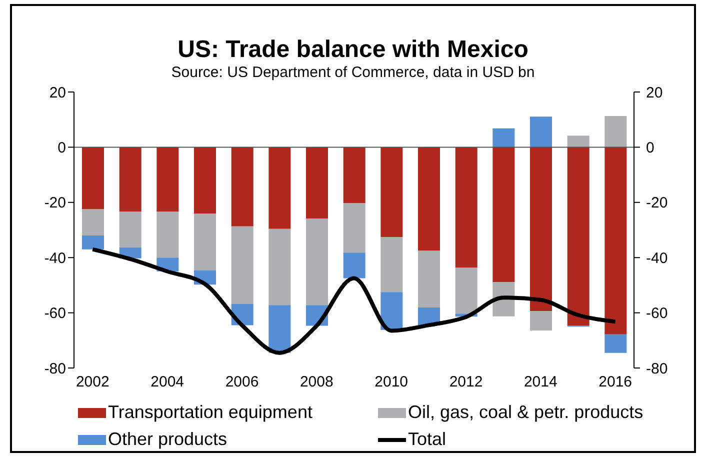  Describe the element at coordinates (210, 412) in the screenshot. I see `legend-label: Transportation equipment` at that location.